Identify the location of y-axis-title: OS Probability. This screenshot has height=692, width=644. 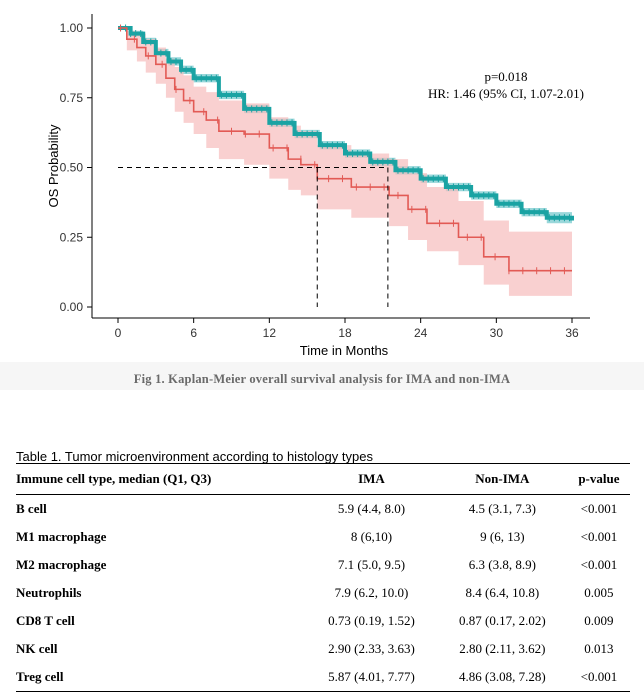
(53, 166).